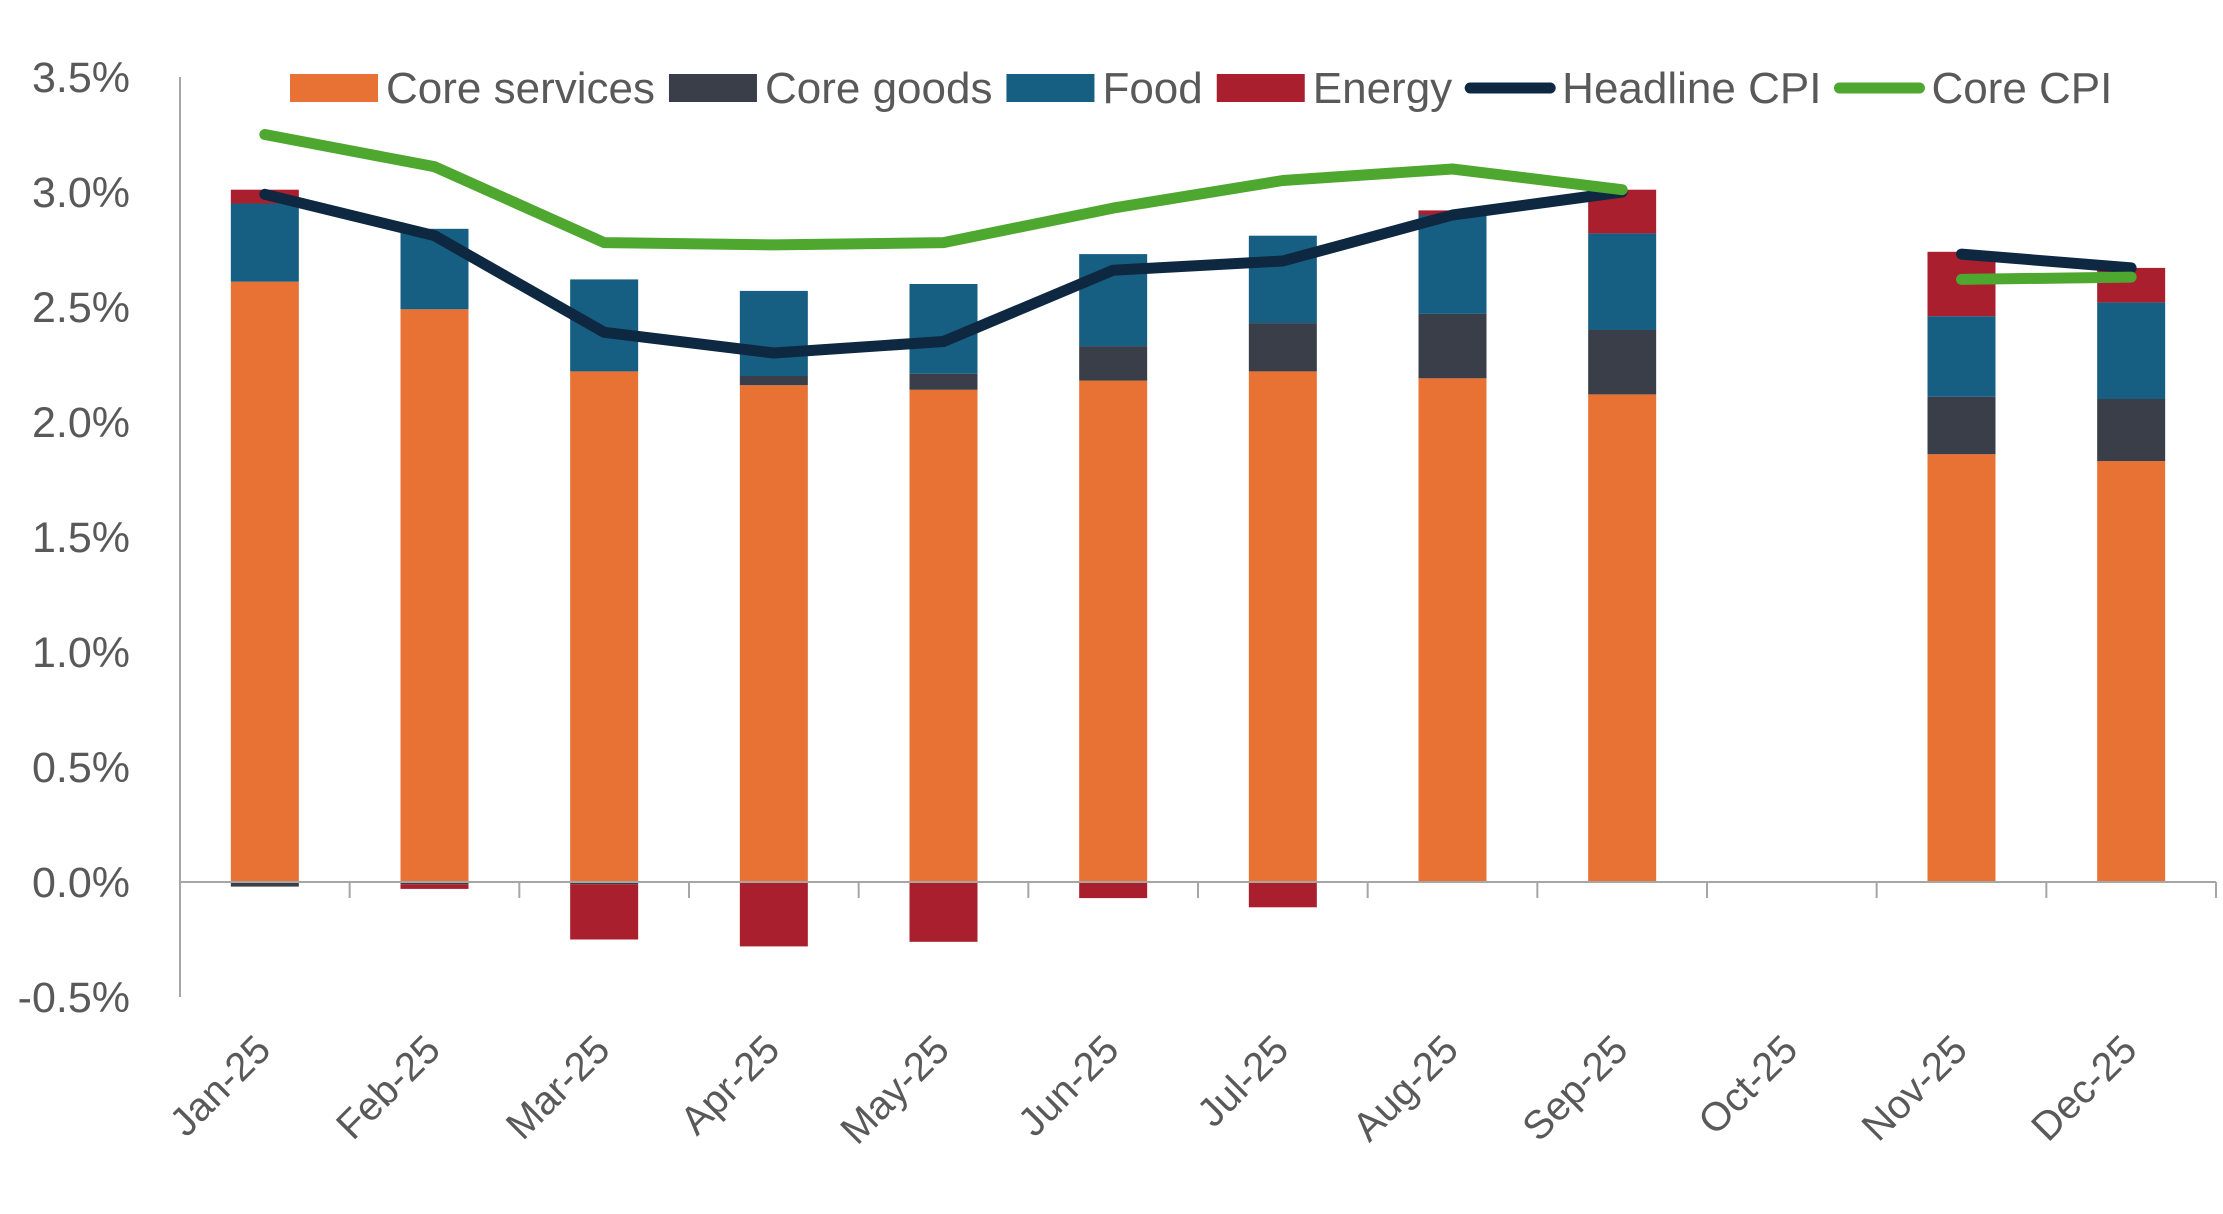 Image resolution: width=2223 pixels, height=1214 pixels. I want to click on legend-item-core-goods: Core goods, so click(830, 88).